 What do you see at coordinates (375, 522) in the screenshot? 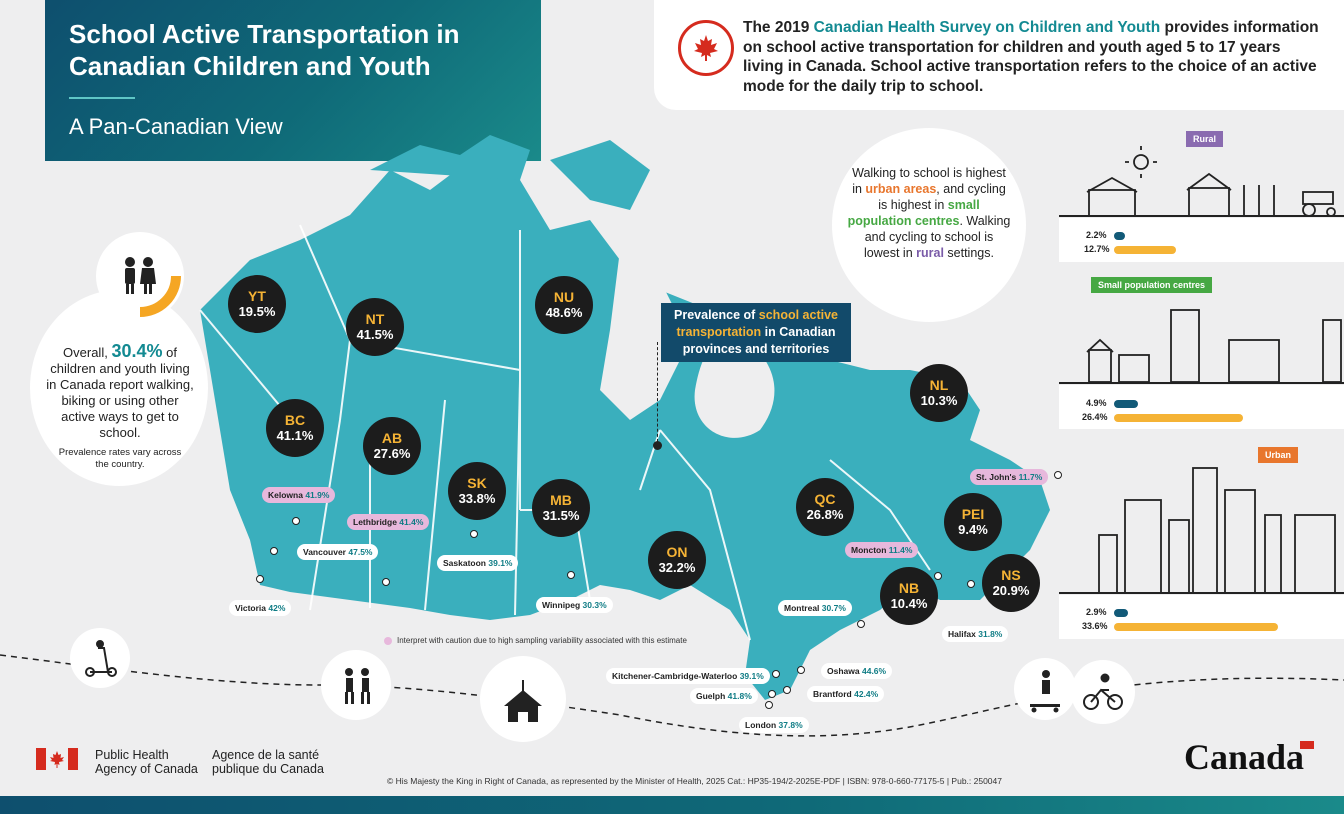
I see `city-name: Lethbridge` at bounding box center [375, 522].